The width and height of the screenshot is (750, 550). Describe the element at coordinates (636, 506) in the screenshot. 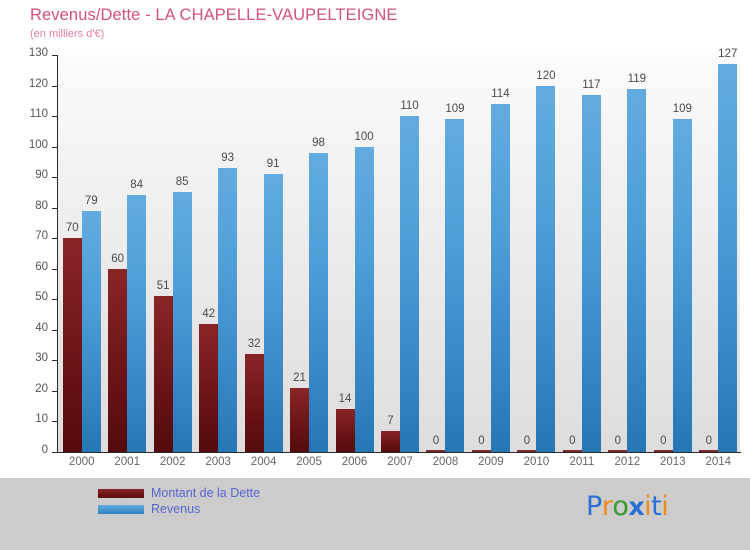

I see `logo-letter: x` at that location.